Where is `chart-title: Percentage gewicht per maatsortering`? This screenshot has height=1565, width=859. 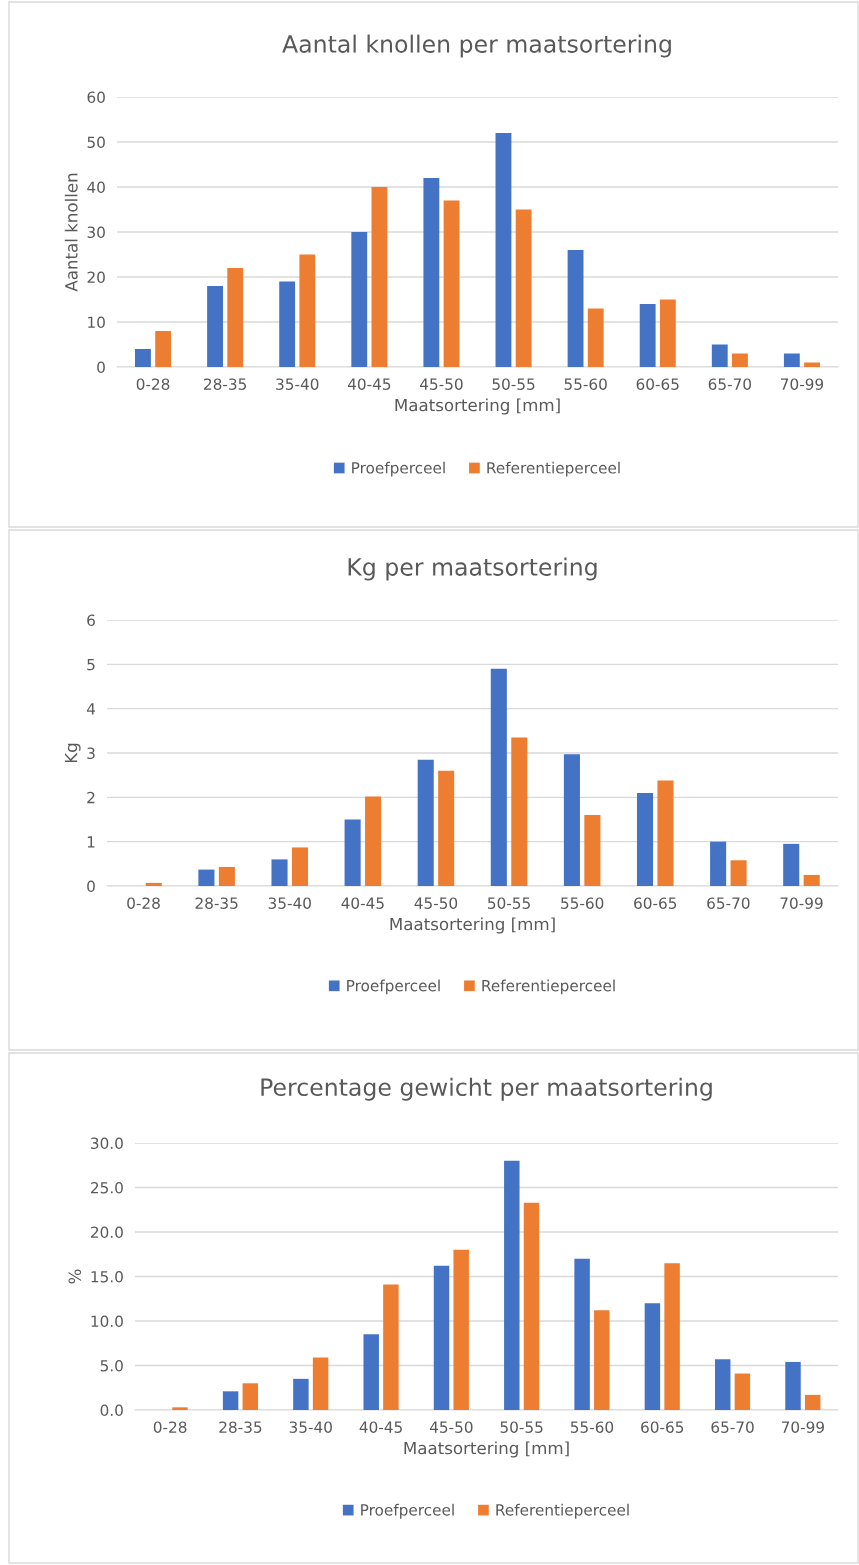
chart-title: Percentage gewicht per maatsortering is located at coordinates (486, 1089).